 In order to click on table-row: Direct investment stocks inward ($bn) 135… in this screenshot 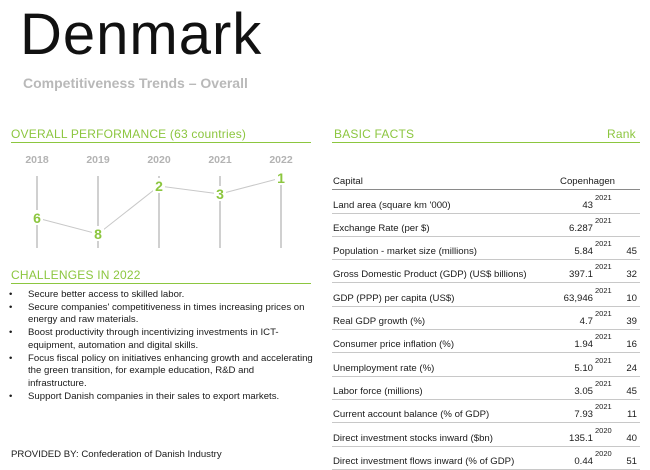, I will do `click(486, 434)`.